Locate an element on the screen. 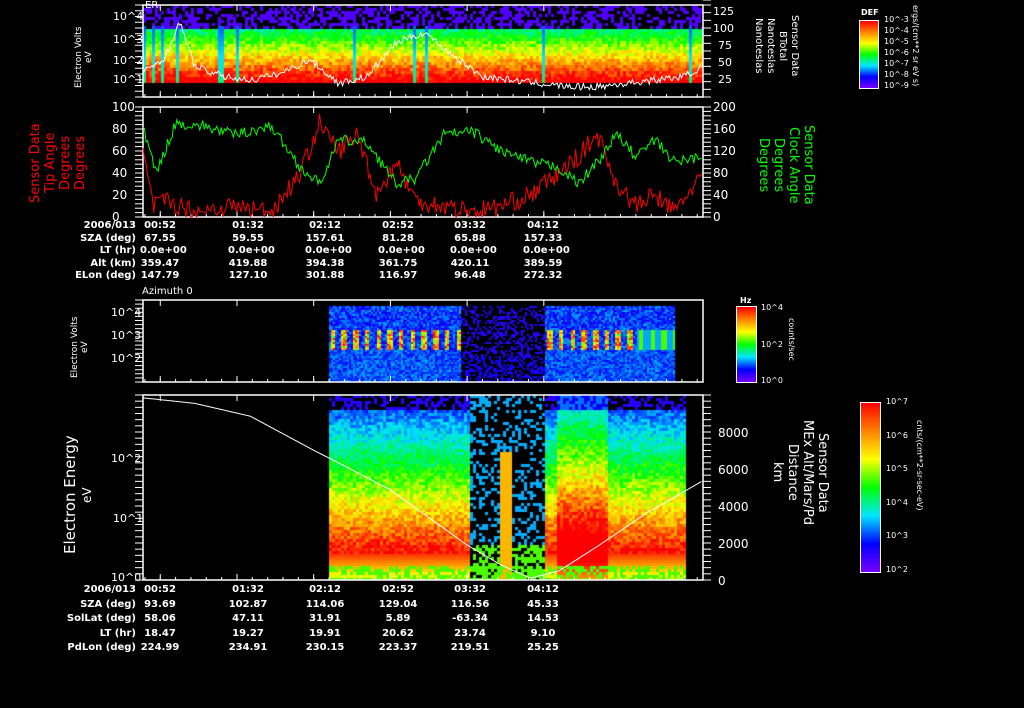 The image size is (1024, 708). table-cell: 59.55 is located at coordinates (248, 238).